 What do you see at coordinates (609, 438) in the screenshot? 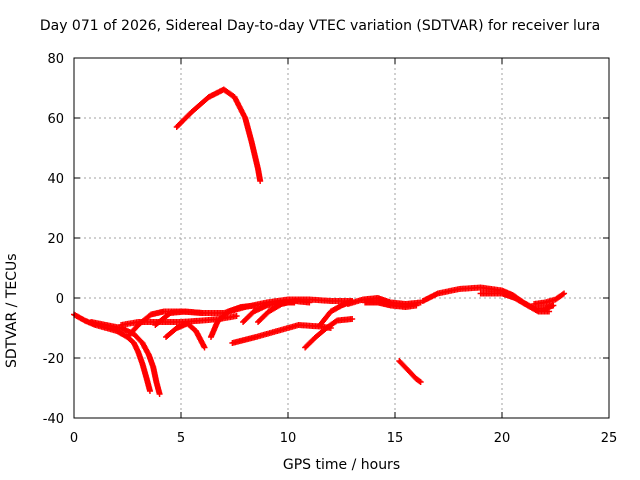
I see `x-tick-label: 25` at bounding box center [609, 438].